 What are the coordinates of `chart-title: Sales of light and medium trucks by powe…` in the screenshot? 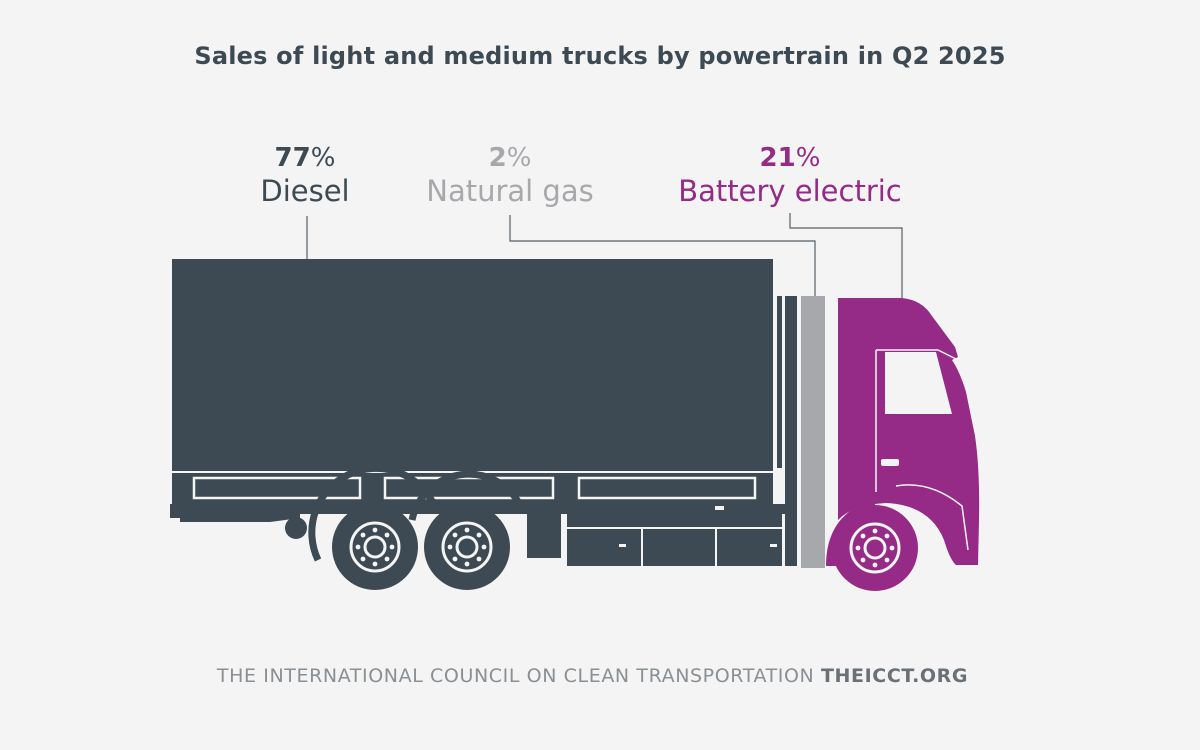 It's located at (600, 56).